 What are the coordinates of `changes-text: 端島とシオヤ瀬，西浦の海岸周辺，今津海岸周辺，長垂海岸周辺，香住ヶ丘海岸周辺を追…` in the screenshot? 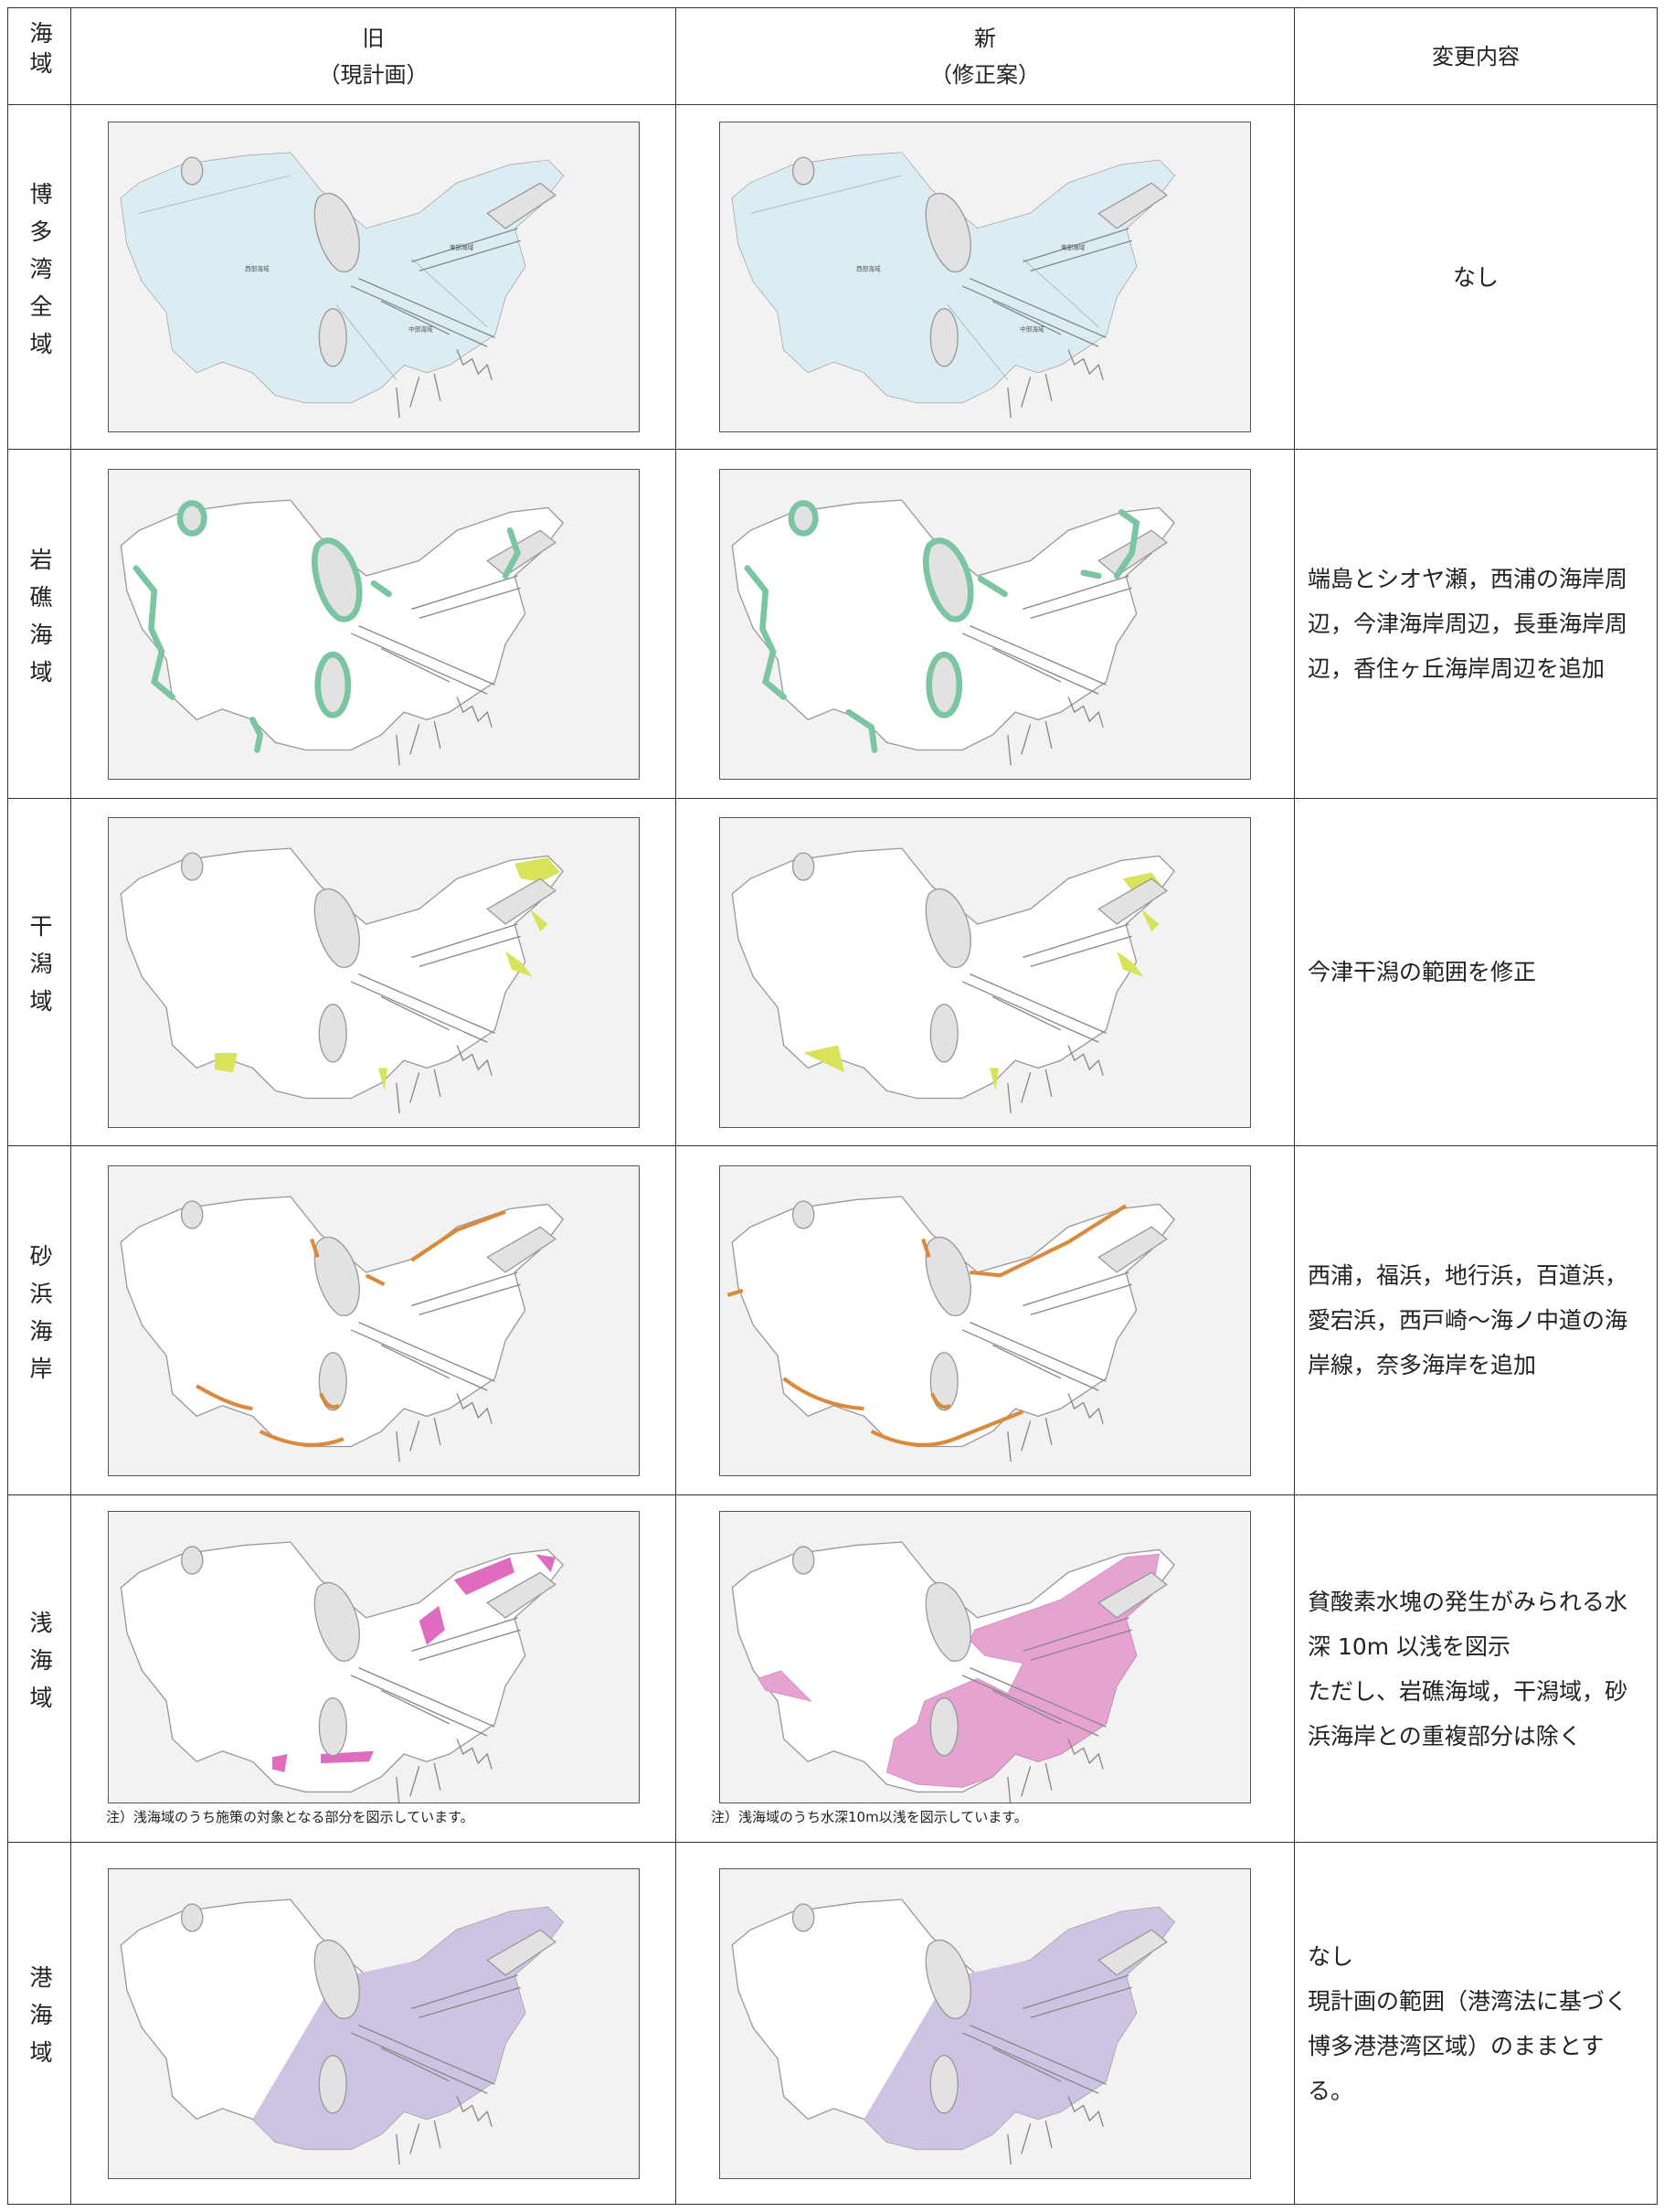 It's located at (1468, 624).